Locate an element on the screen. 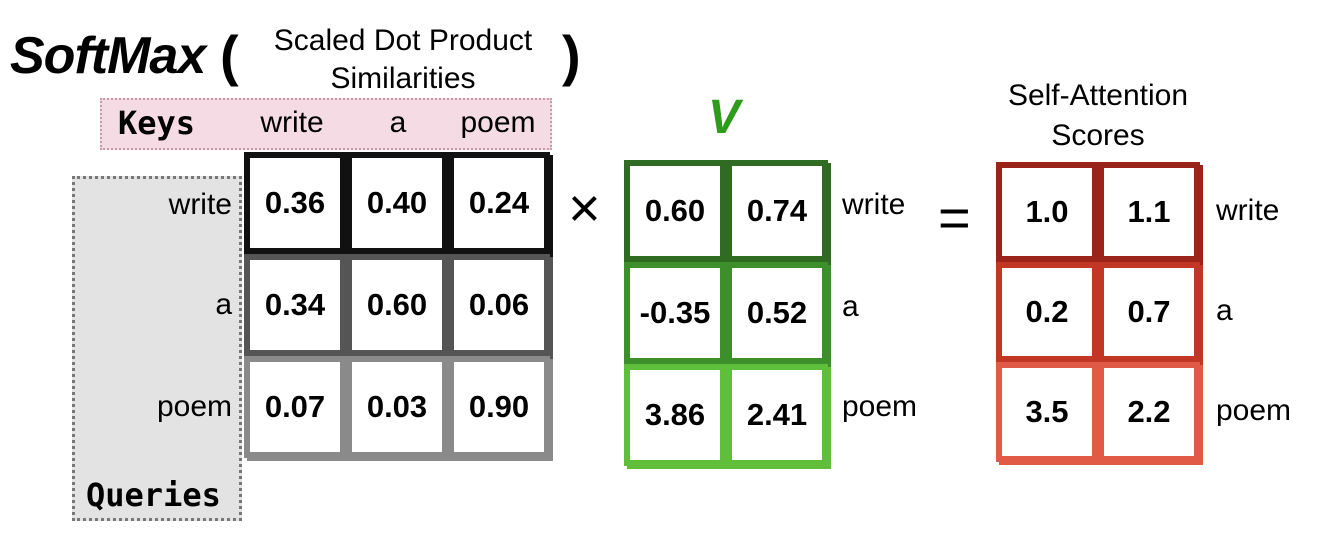  keys-label: Keys is located at coordinates (157, 123).